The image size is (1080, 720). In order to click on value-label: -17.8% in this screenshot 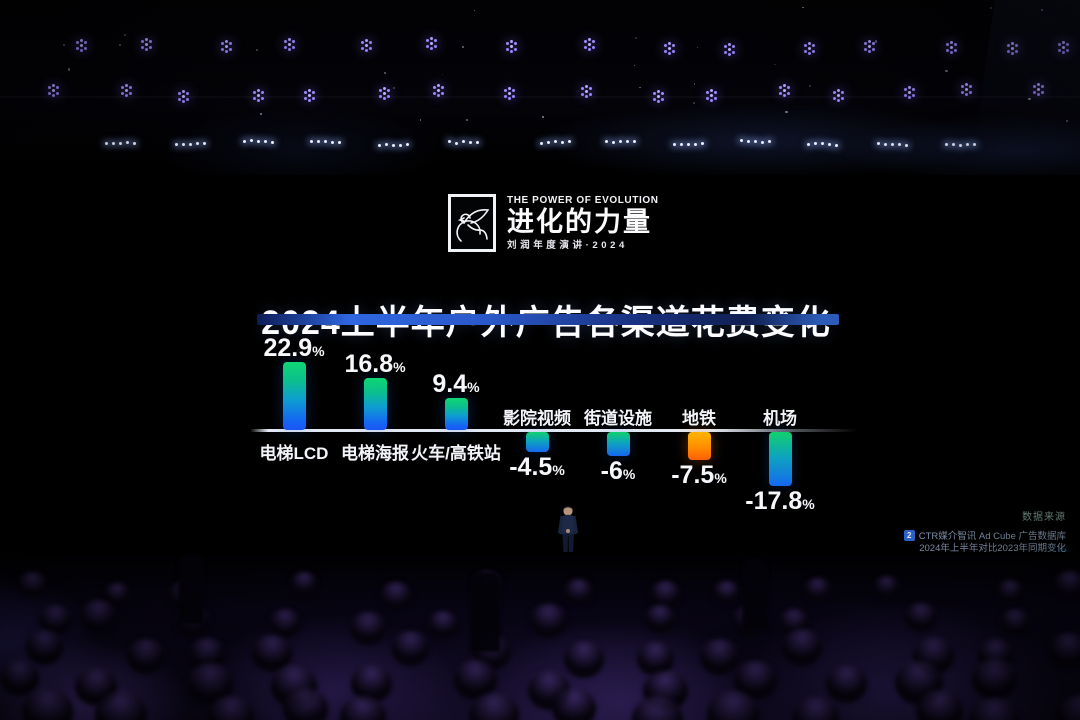, I will do `click(780, 502)`.